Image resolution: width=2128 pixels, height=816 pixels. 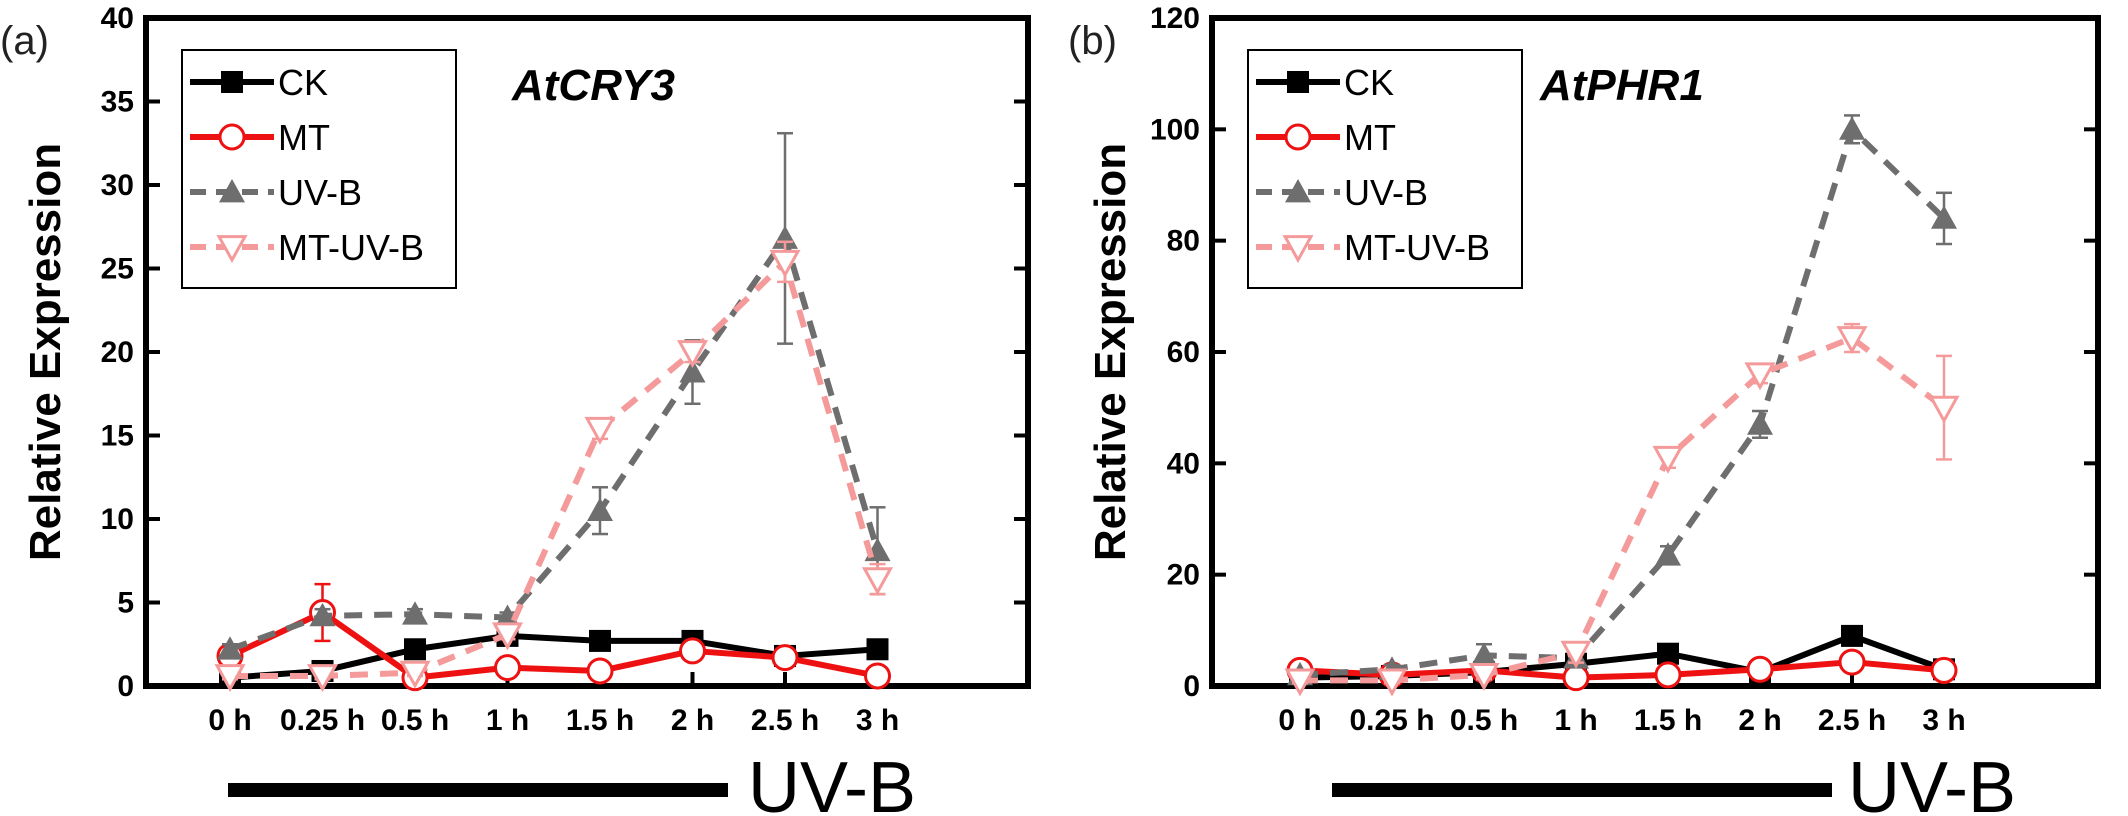 I want to click on legend-item: MT, so click(x=1326, y=137).